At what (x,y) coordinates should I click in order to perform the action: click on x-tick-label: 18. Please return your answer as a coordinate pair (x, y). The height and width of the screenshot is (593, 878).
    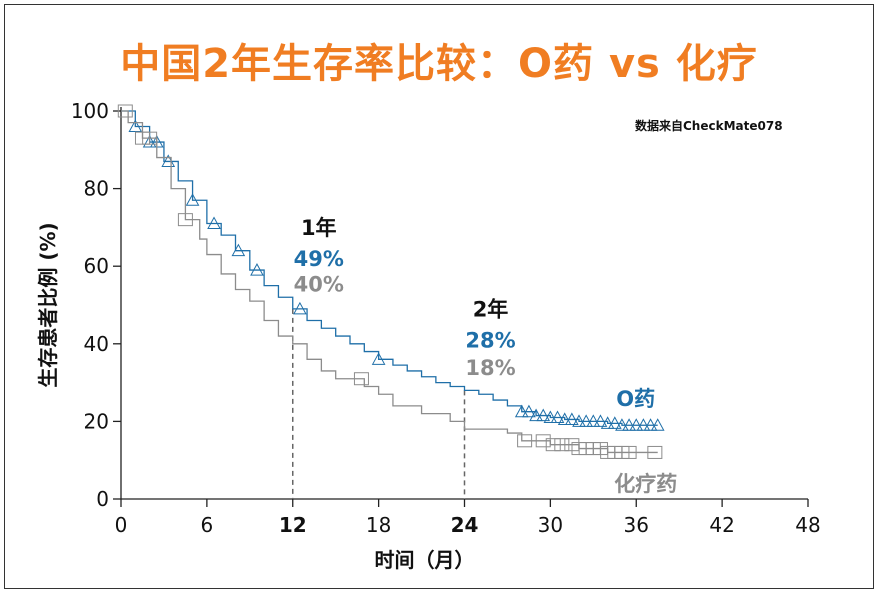
    Looking at the image, I should click on (378, 525).